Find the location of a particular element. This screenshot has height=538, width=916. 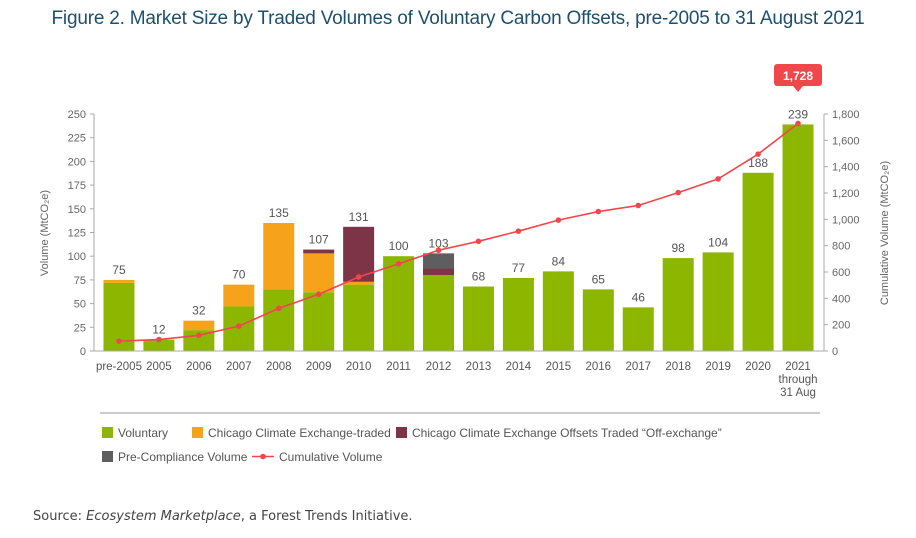

x-tick-label: 2012 is located at coordinates (439, 367).